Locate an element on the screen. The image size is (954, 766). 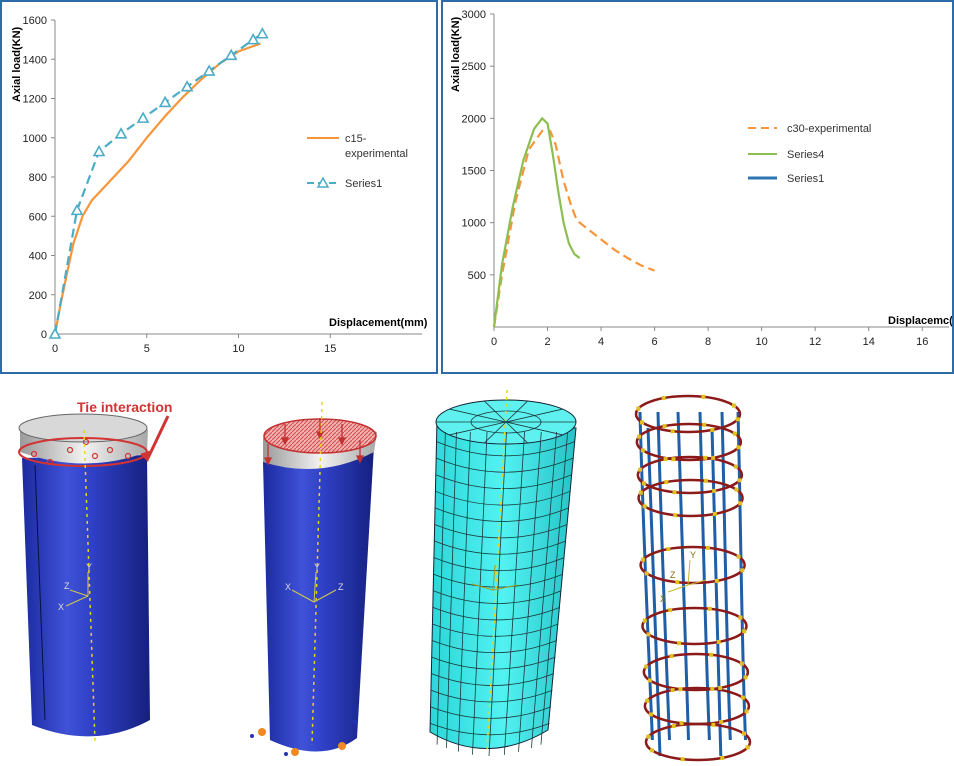
tie-markers is located at coordinates (81, 452).